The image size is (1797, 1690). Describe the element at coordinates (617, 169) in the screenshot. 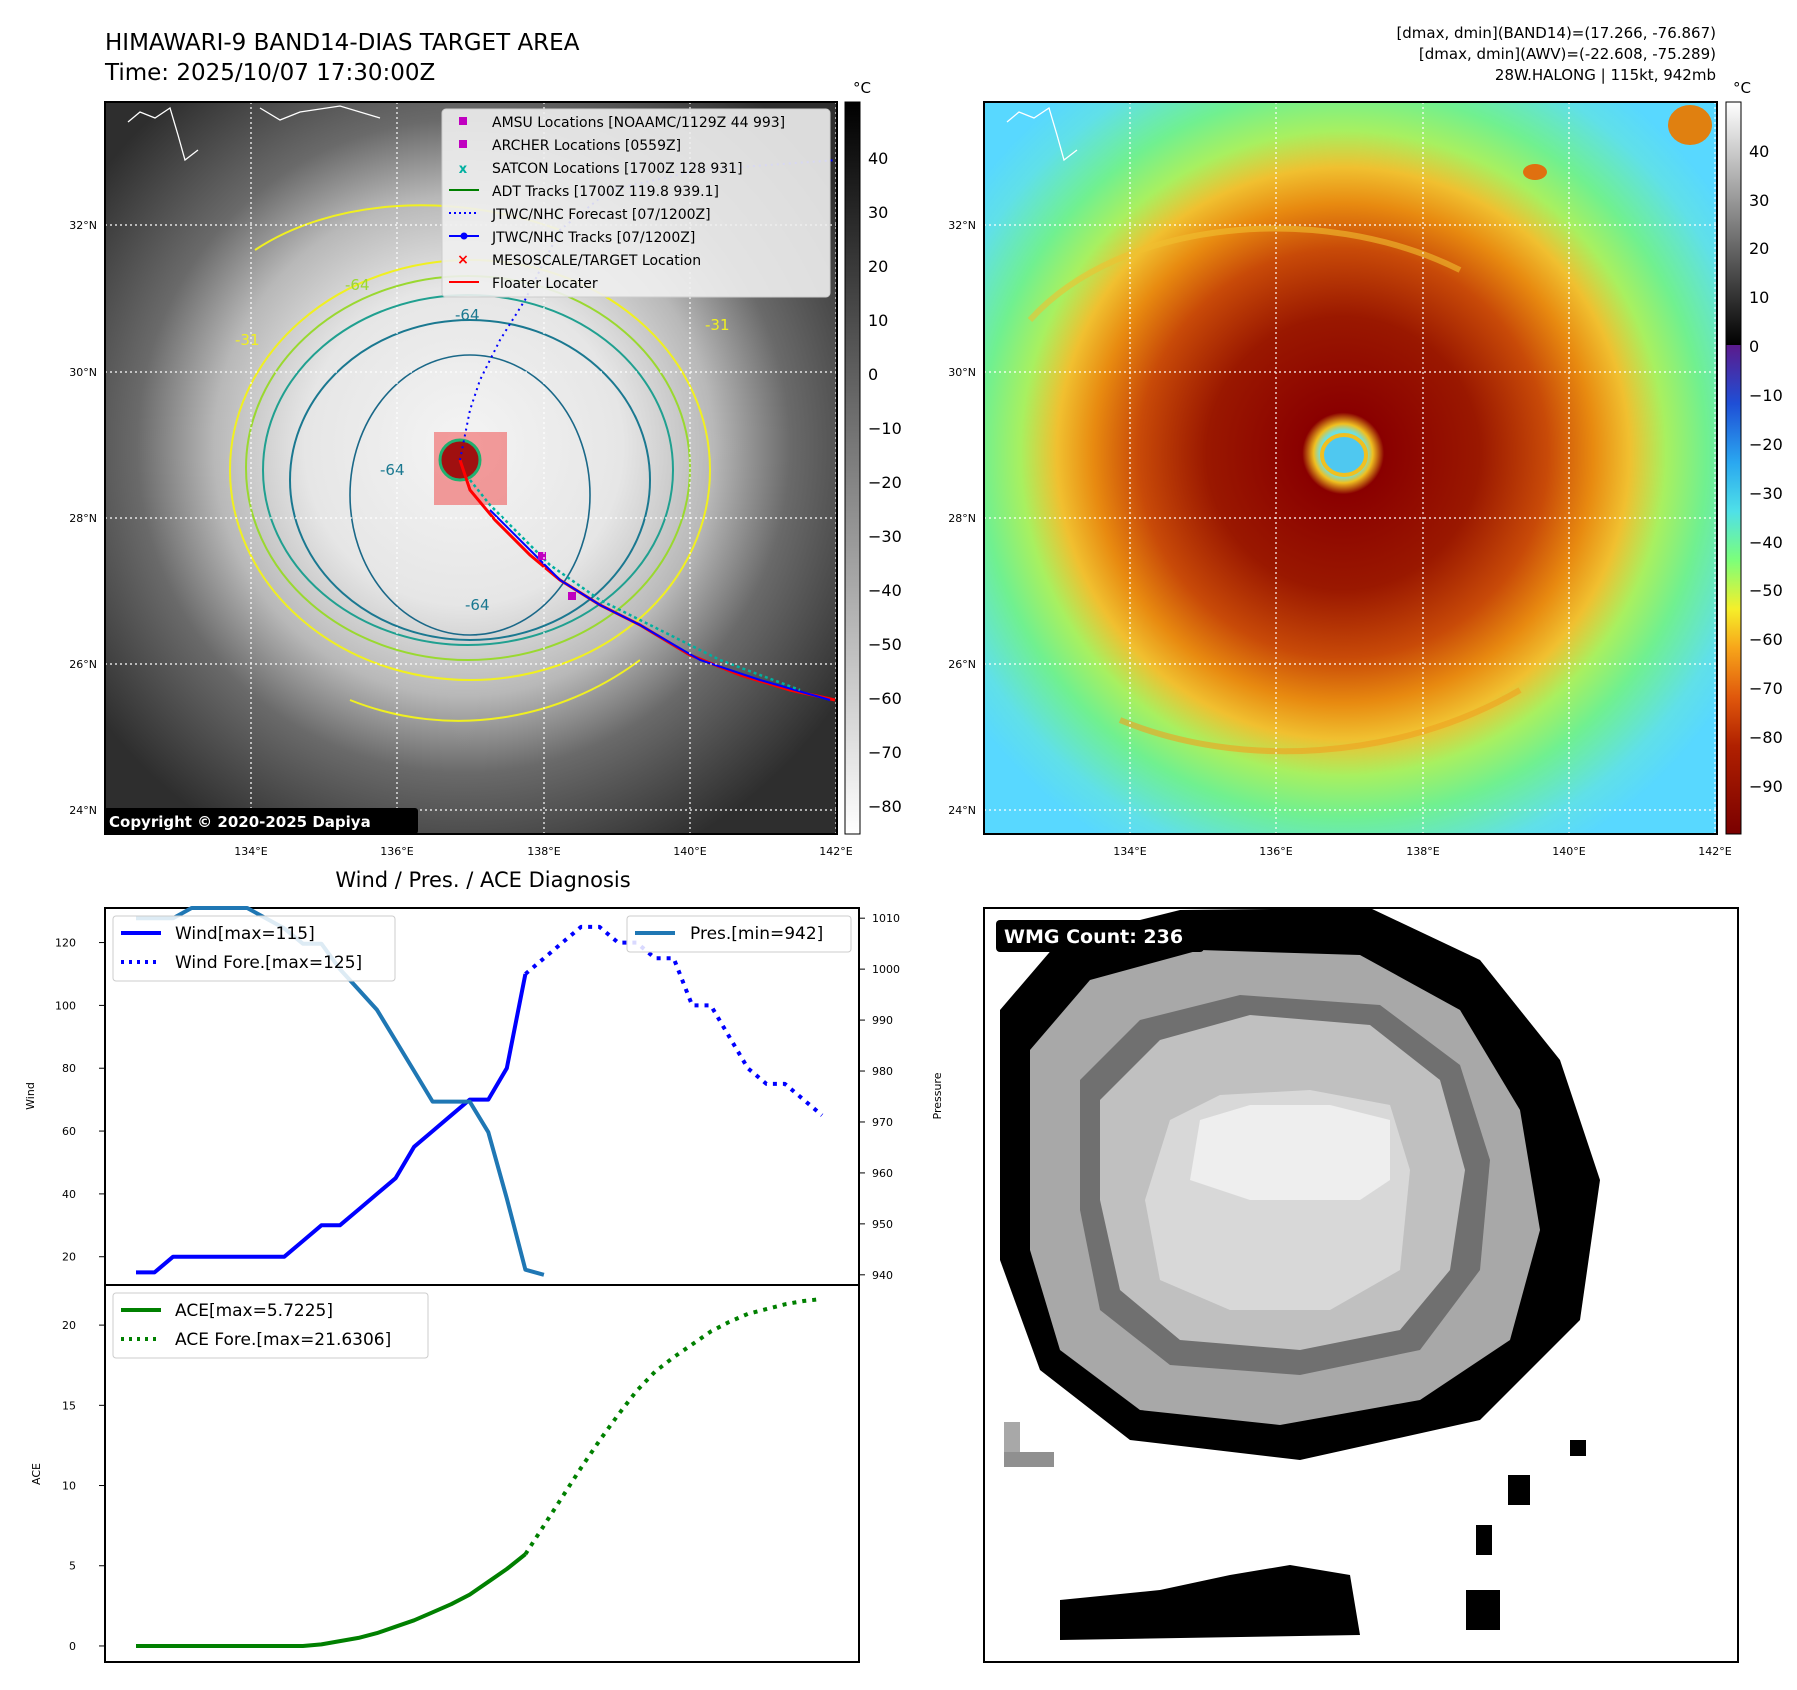

I see `legend-item: SATCON Locations [1700Z 128 931]` at that location.